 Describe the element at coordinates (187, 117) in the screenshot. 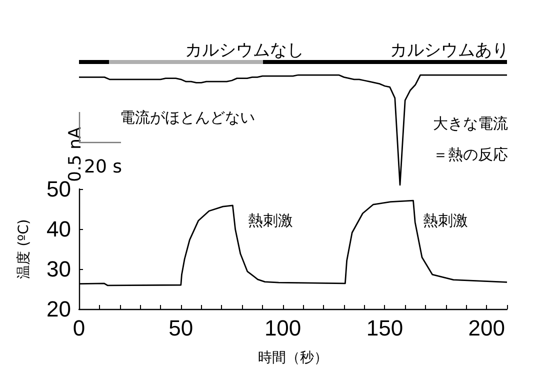

I see `annotation: 電流がほとんどない` at that location.